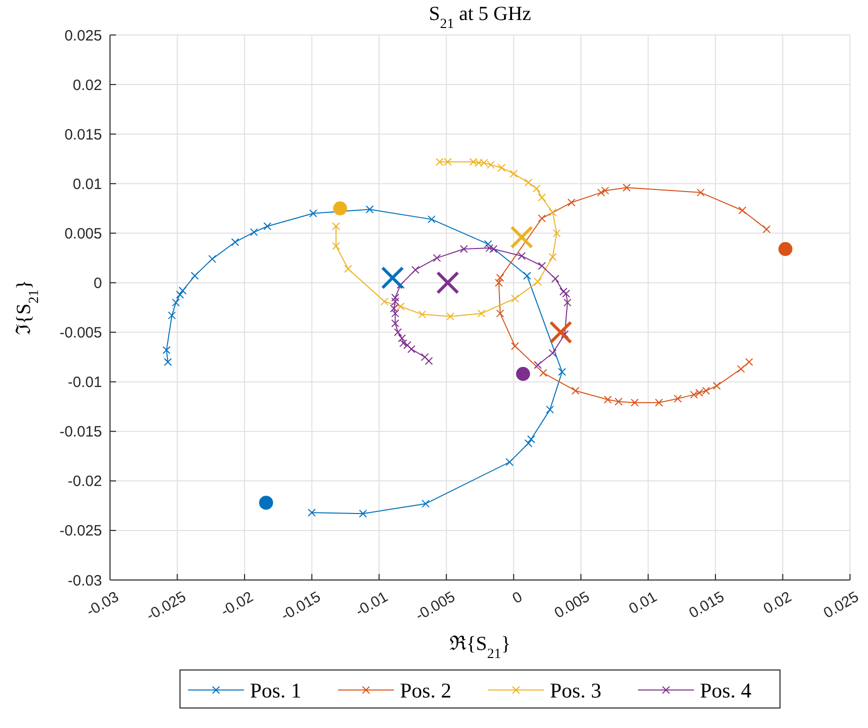 The image size is (868, 728). Describe the element at coordinates (643, 603) in the screenshot. I see `x-tick-label: 0.01` at that location.